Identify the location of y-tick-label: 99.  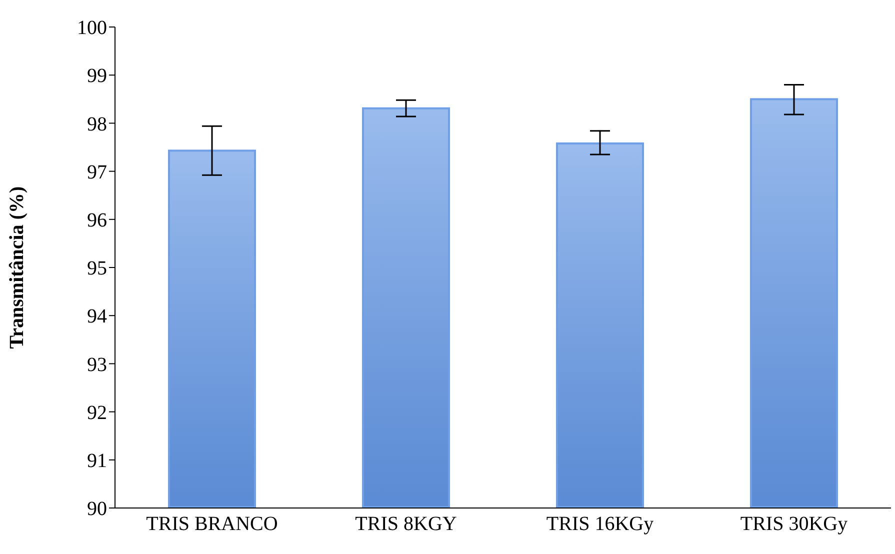
(97, 76).